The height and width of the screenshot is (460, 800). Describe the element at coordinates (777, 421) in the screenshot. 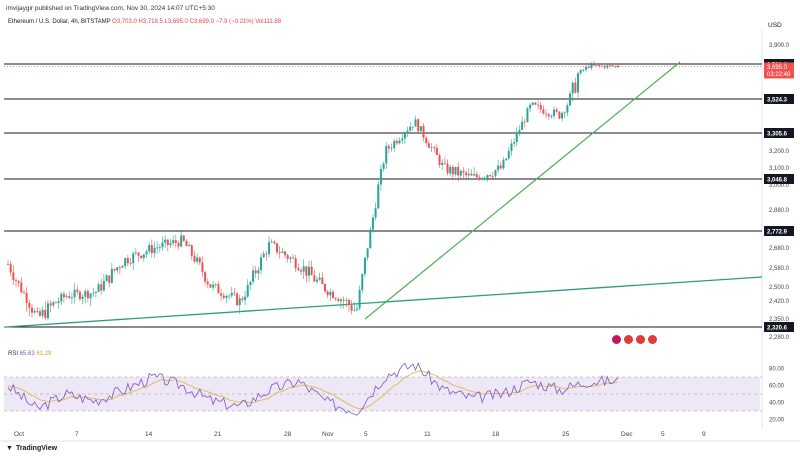

I see `rsi-tick-label: 20.00` at that location.